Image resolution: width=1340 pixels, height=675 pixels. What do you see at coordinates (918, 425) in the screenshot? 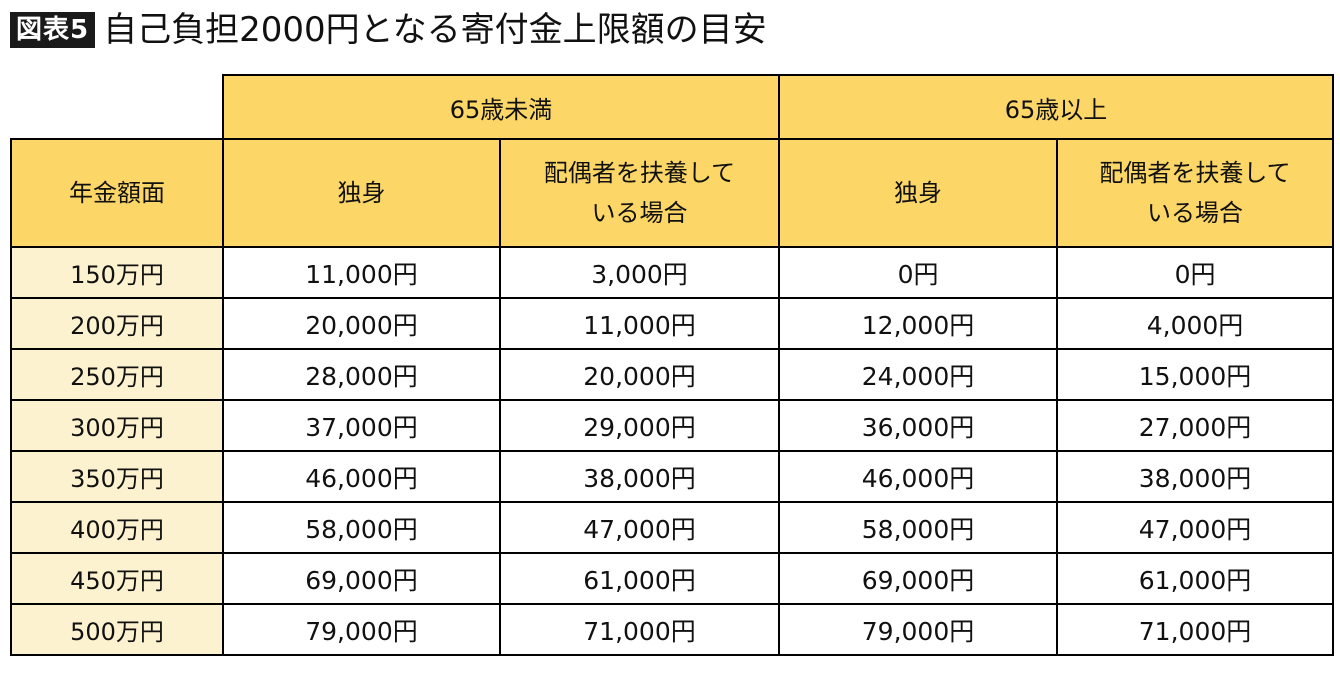
I see `table-cell: 36,000円` at bounding box center [918, 425].